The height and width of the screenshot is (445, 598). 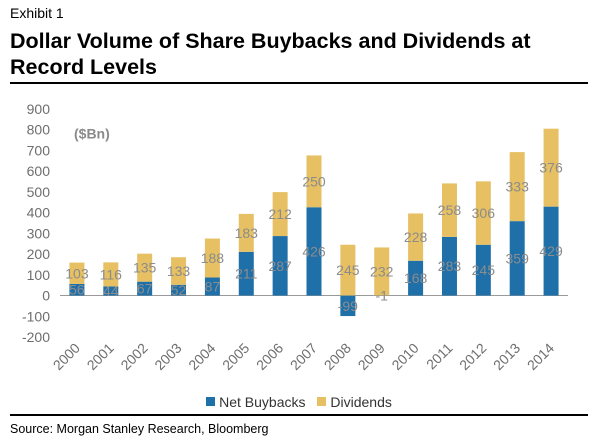 What do you see at coordinates (167, 356) in the screenshot?
I see `x-tick-label: 2003` at bounding box center [167, 356].